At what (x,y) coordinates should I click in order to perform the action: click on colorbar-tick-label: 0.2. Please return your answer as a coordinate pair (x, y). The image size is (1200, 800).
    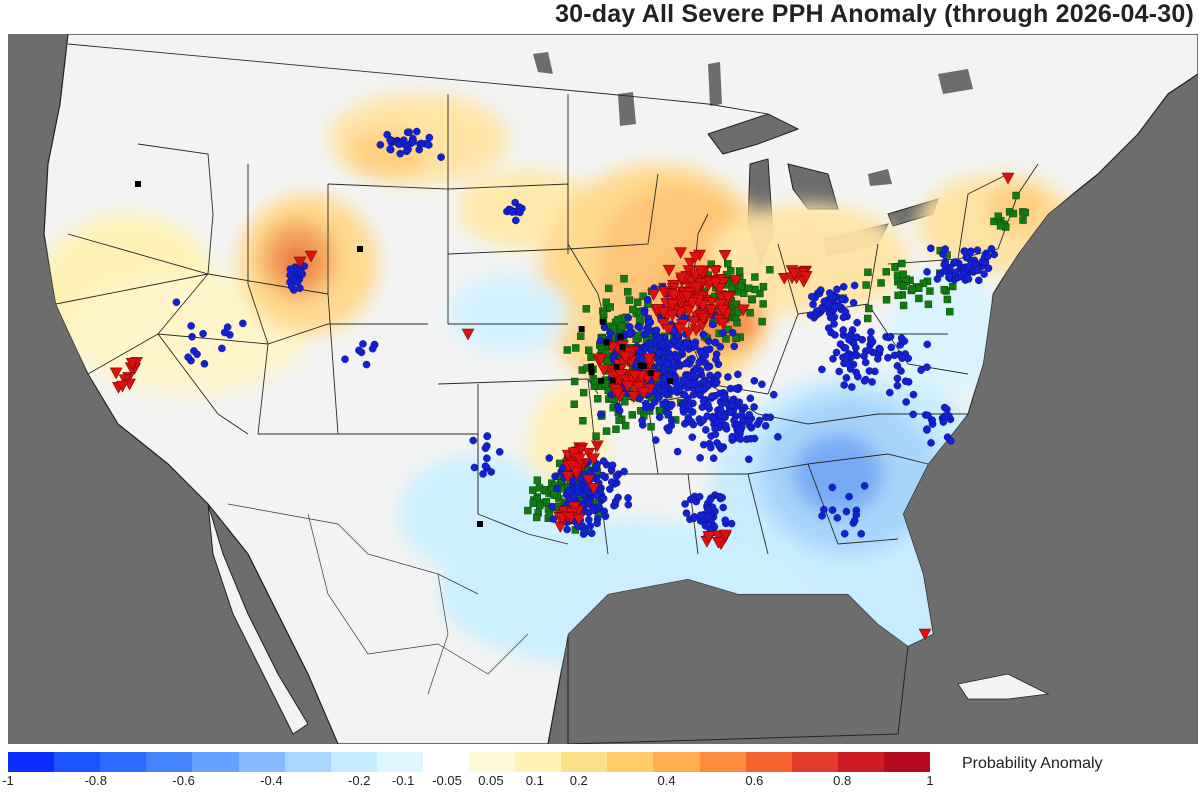
    Looking at the image, I should click on (578, 780).